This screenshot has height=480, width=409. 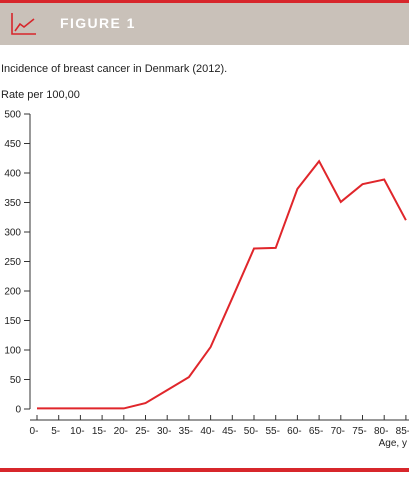 I want to click on x-tick-label: 35-, so click(x=186, y=431).